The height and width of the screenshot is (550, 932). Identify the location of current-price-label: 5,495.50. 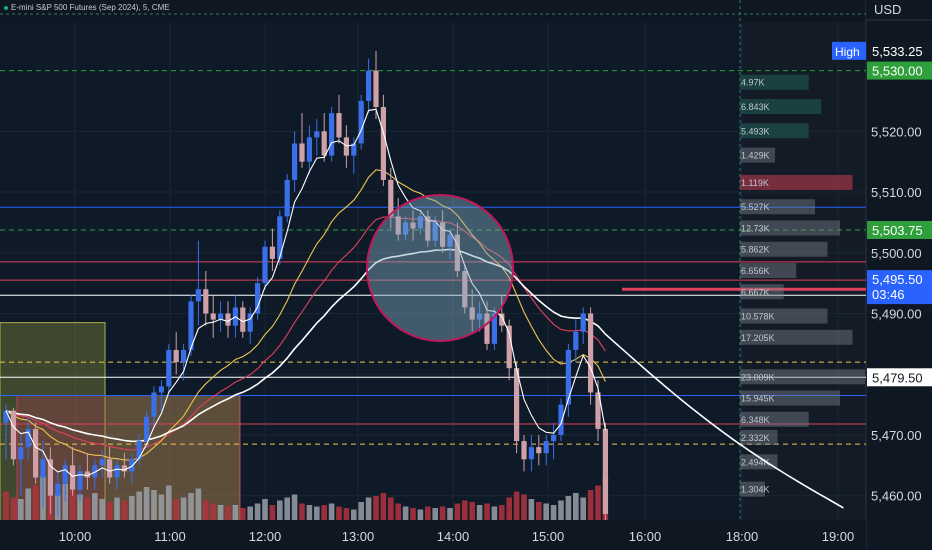
(897, 279).